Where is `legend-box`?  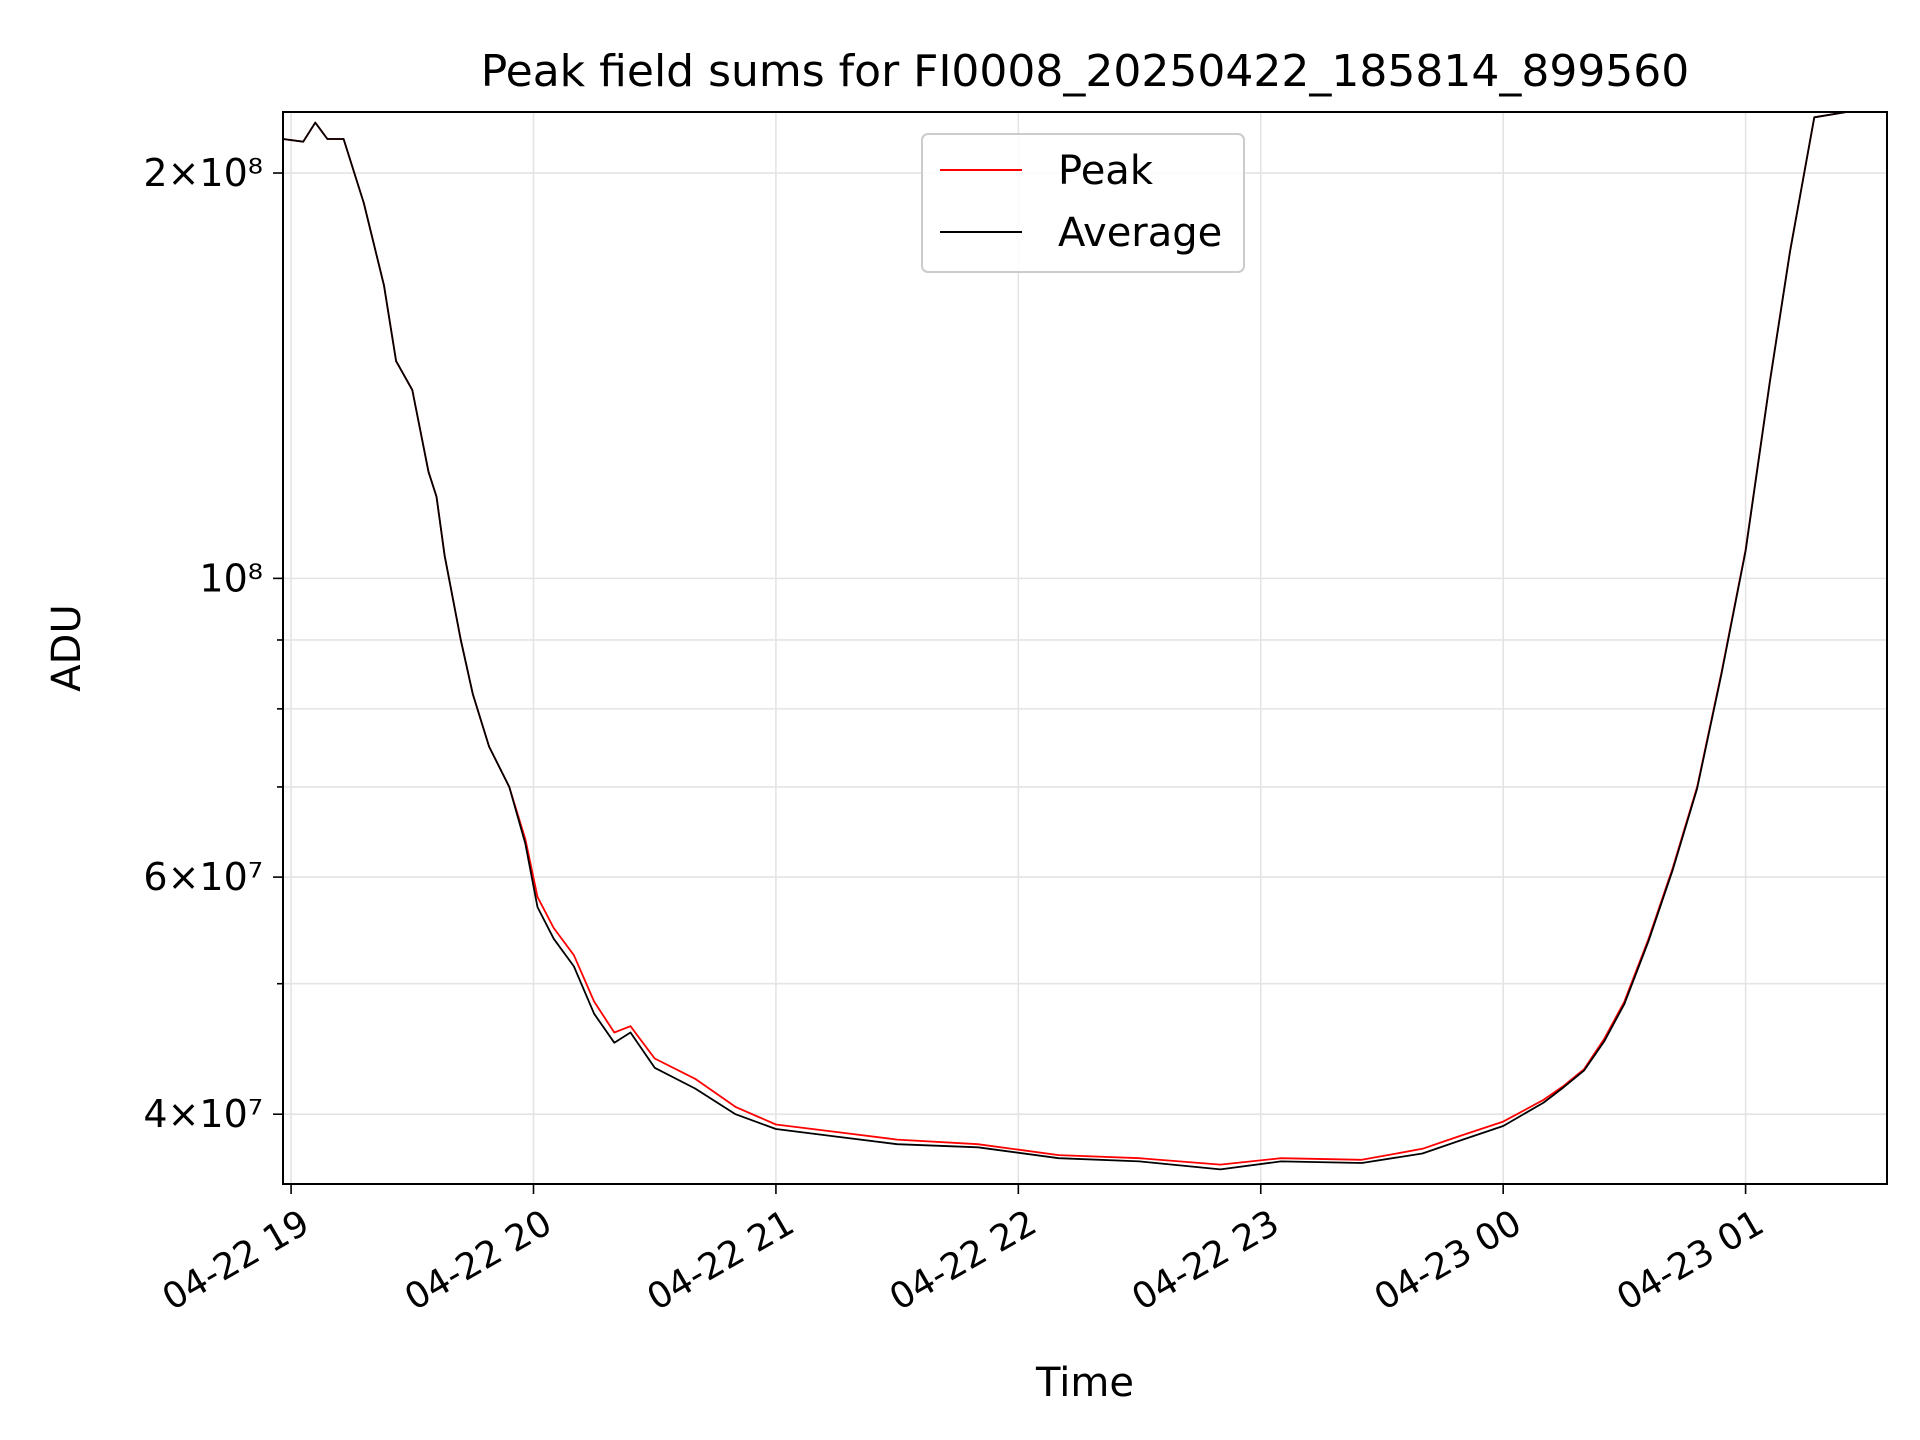
legend-box is located at coordinates (1083, 203).